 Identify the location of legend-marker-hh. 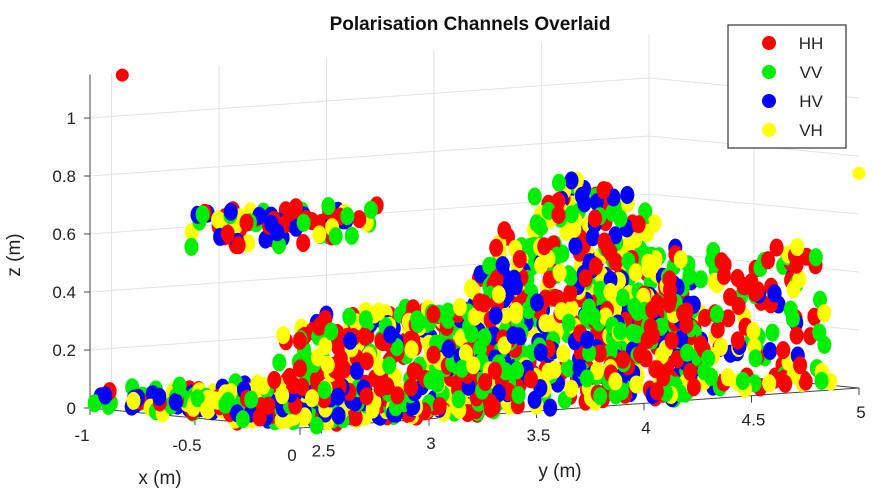
(769, 43).